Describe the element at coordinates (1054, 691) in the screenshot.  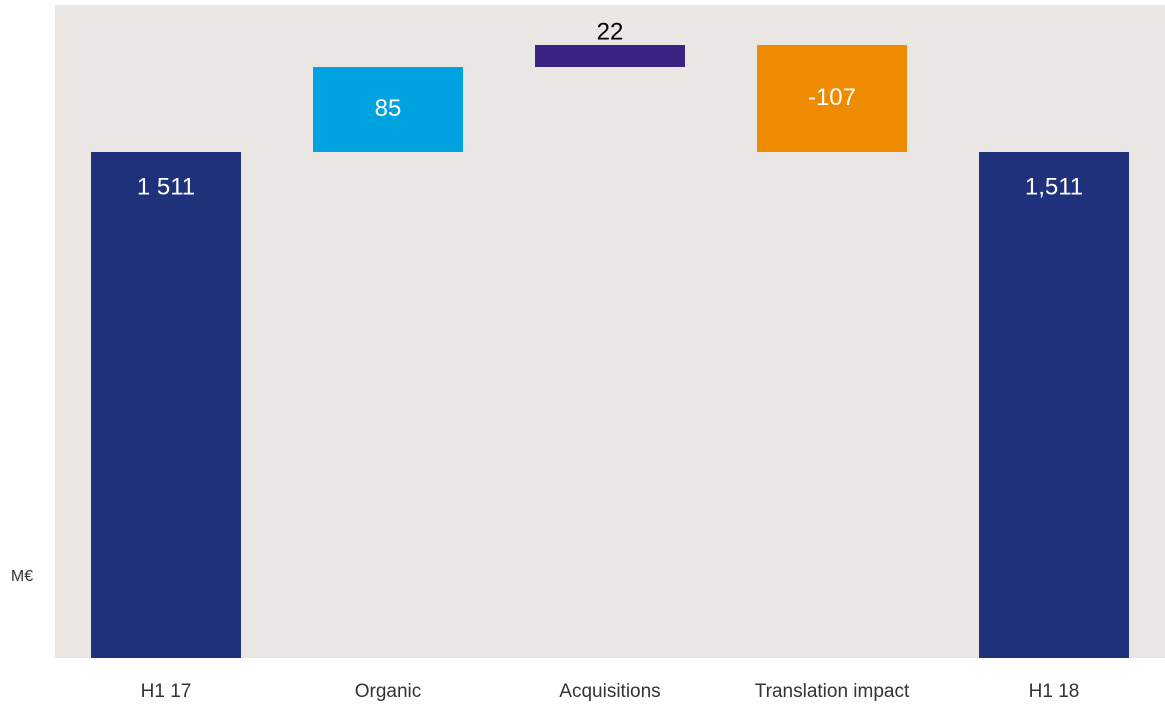
I see `x-tick-label: H1 18` at that location.